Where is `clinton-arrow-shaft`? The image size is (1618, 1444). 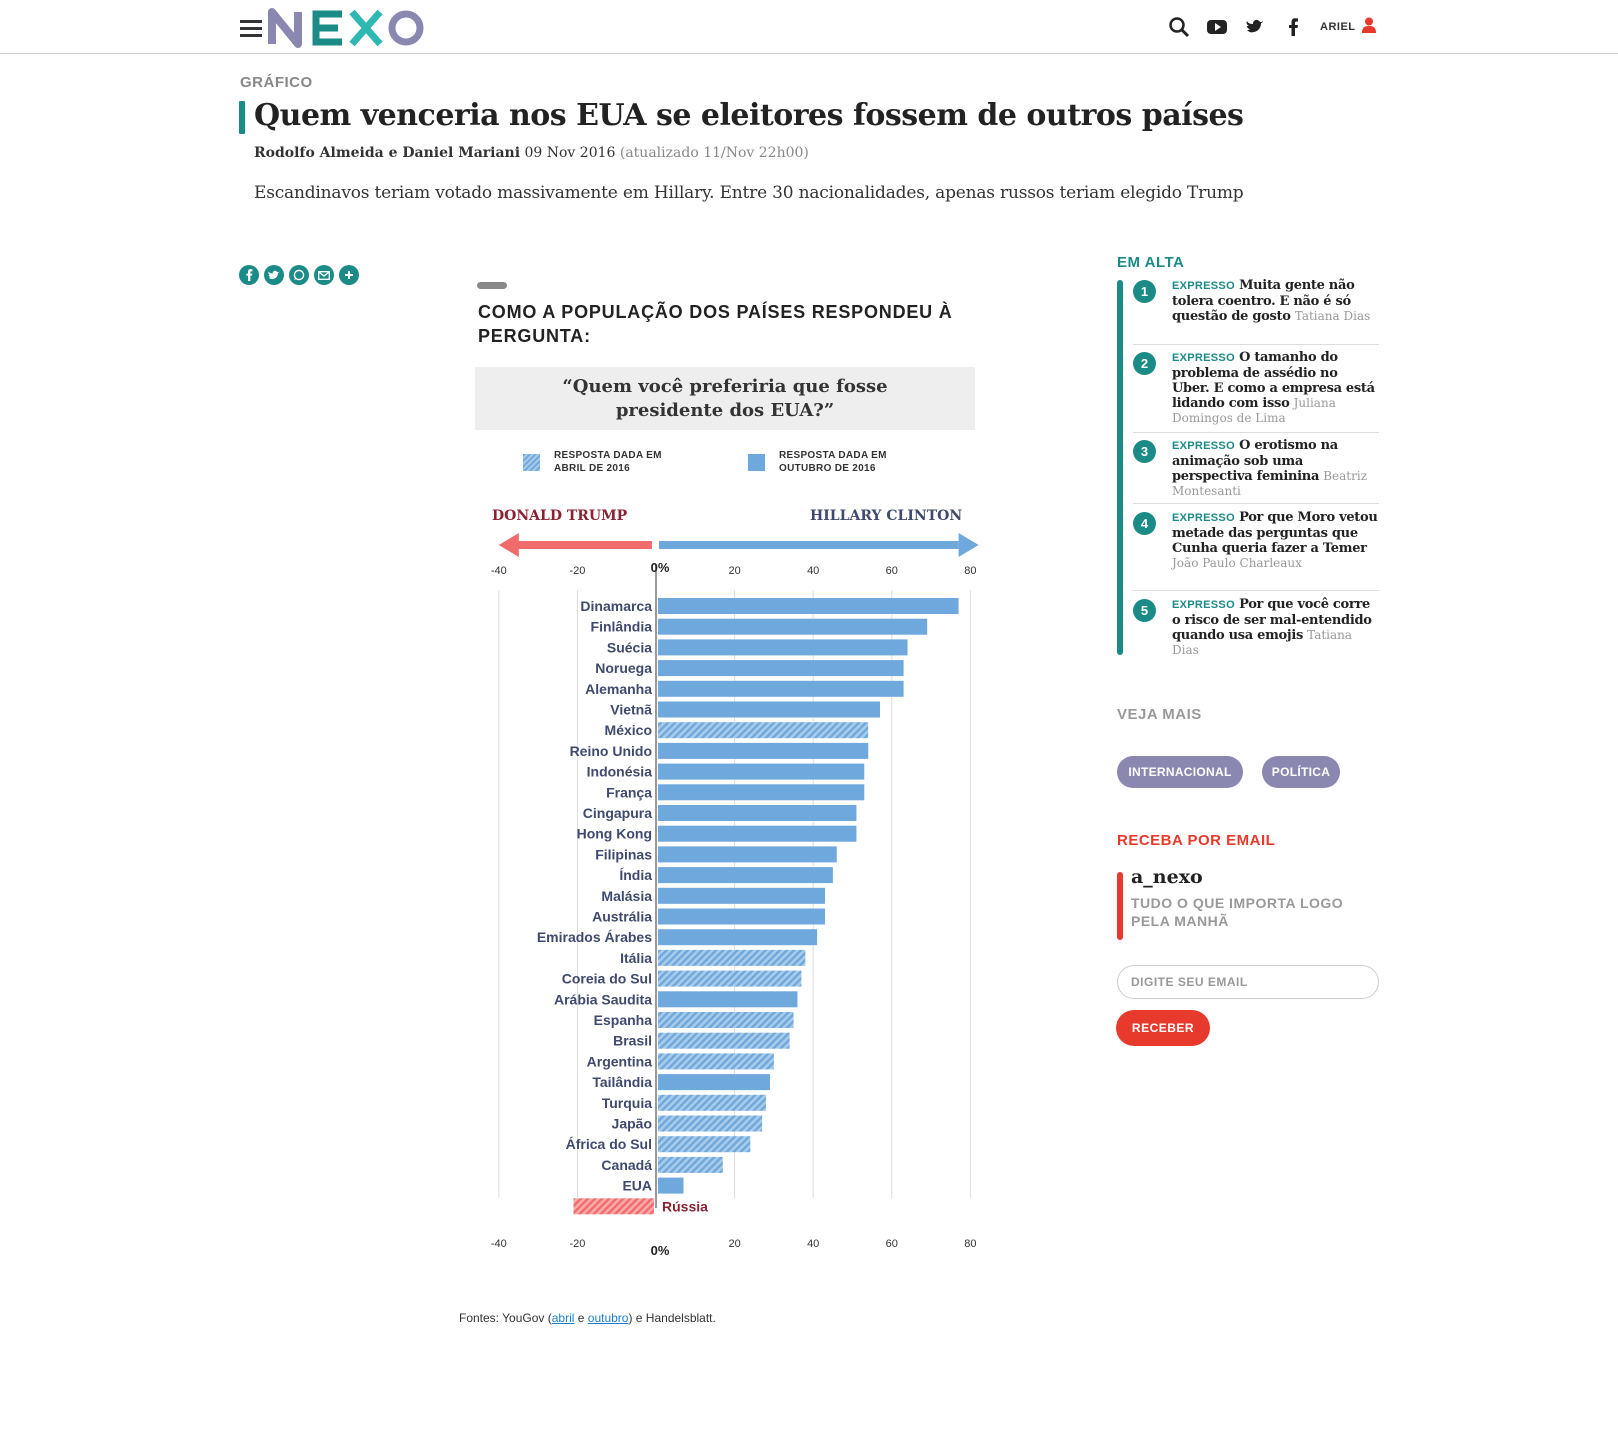 clinton-arrow-shaft is located at coordinates (809, 545).